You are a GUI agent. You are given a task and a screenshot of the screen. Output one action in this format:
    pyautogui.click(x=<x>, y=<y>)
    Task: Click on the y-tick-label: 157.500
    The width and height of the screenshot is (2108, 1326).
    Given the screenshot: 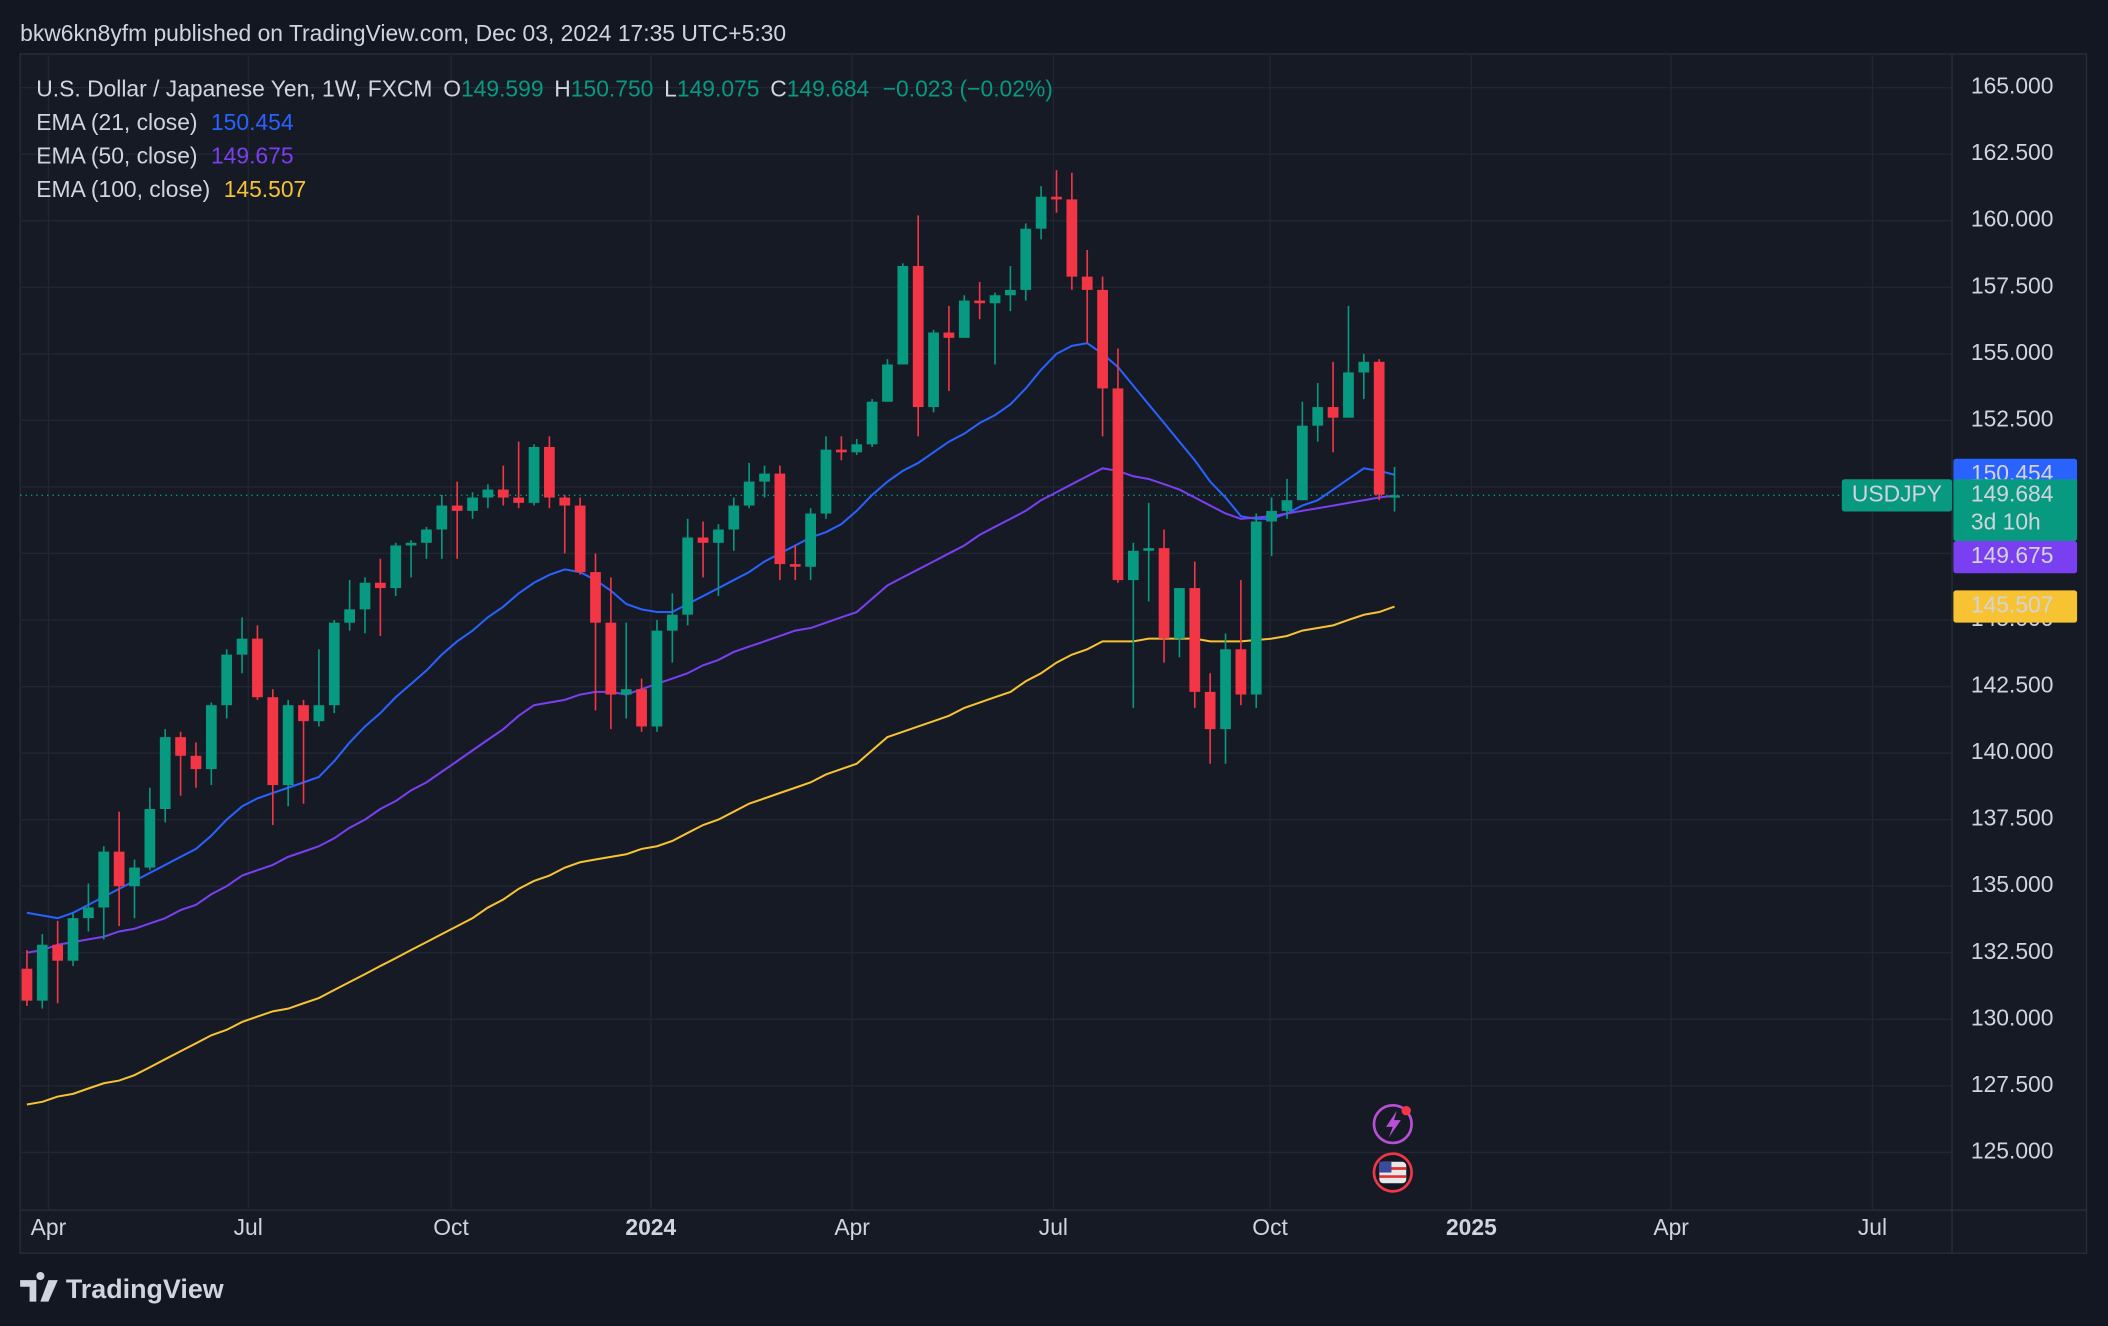 What is the action you would take?
    pyautogui.click(x=2012, y=285)
    